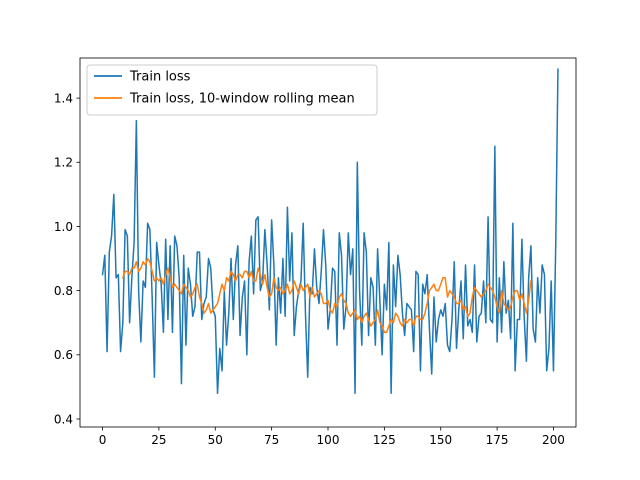  I want to click on x-tick-label: 75, so click(271, 440).